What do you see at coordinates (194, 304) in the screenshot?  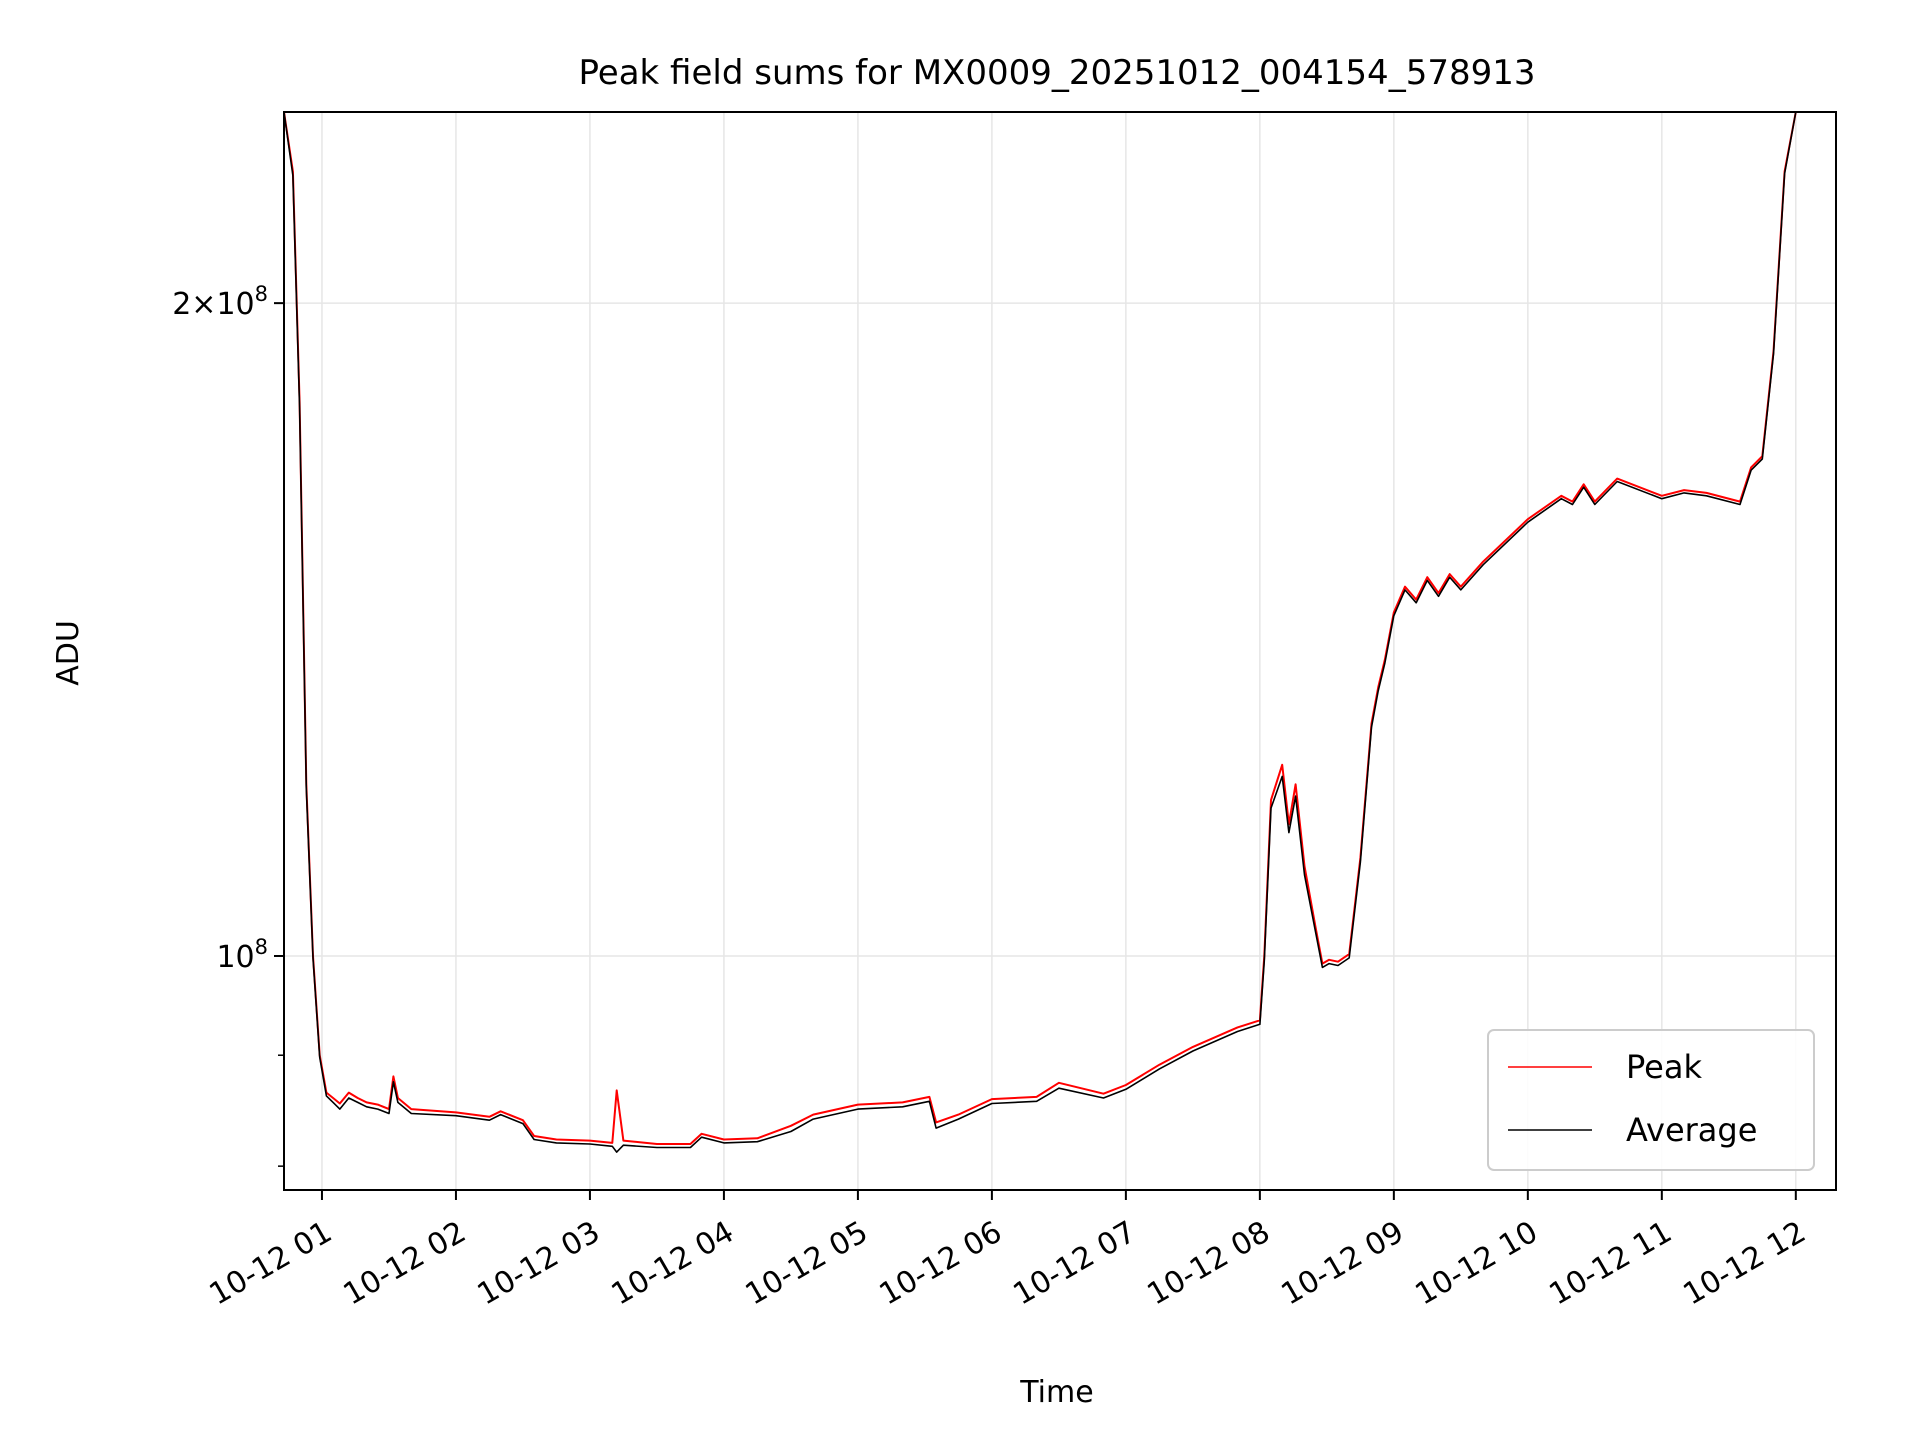 I see `y-tick-mantissa: 2×` at bounding box center [194, 304].